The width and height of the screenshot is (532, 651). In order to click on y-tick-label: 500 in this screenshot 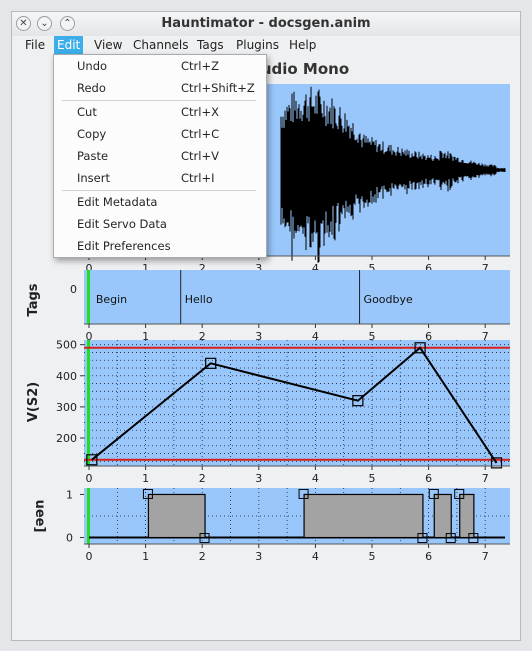, I will do `click(66, 346)`.